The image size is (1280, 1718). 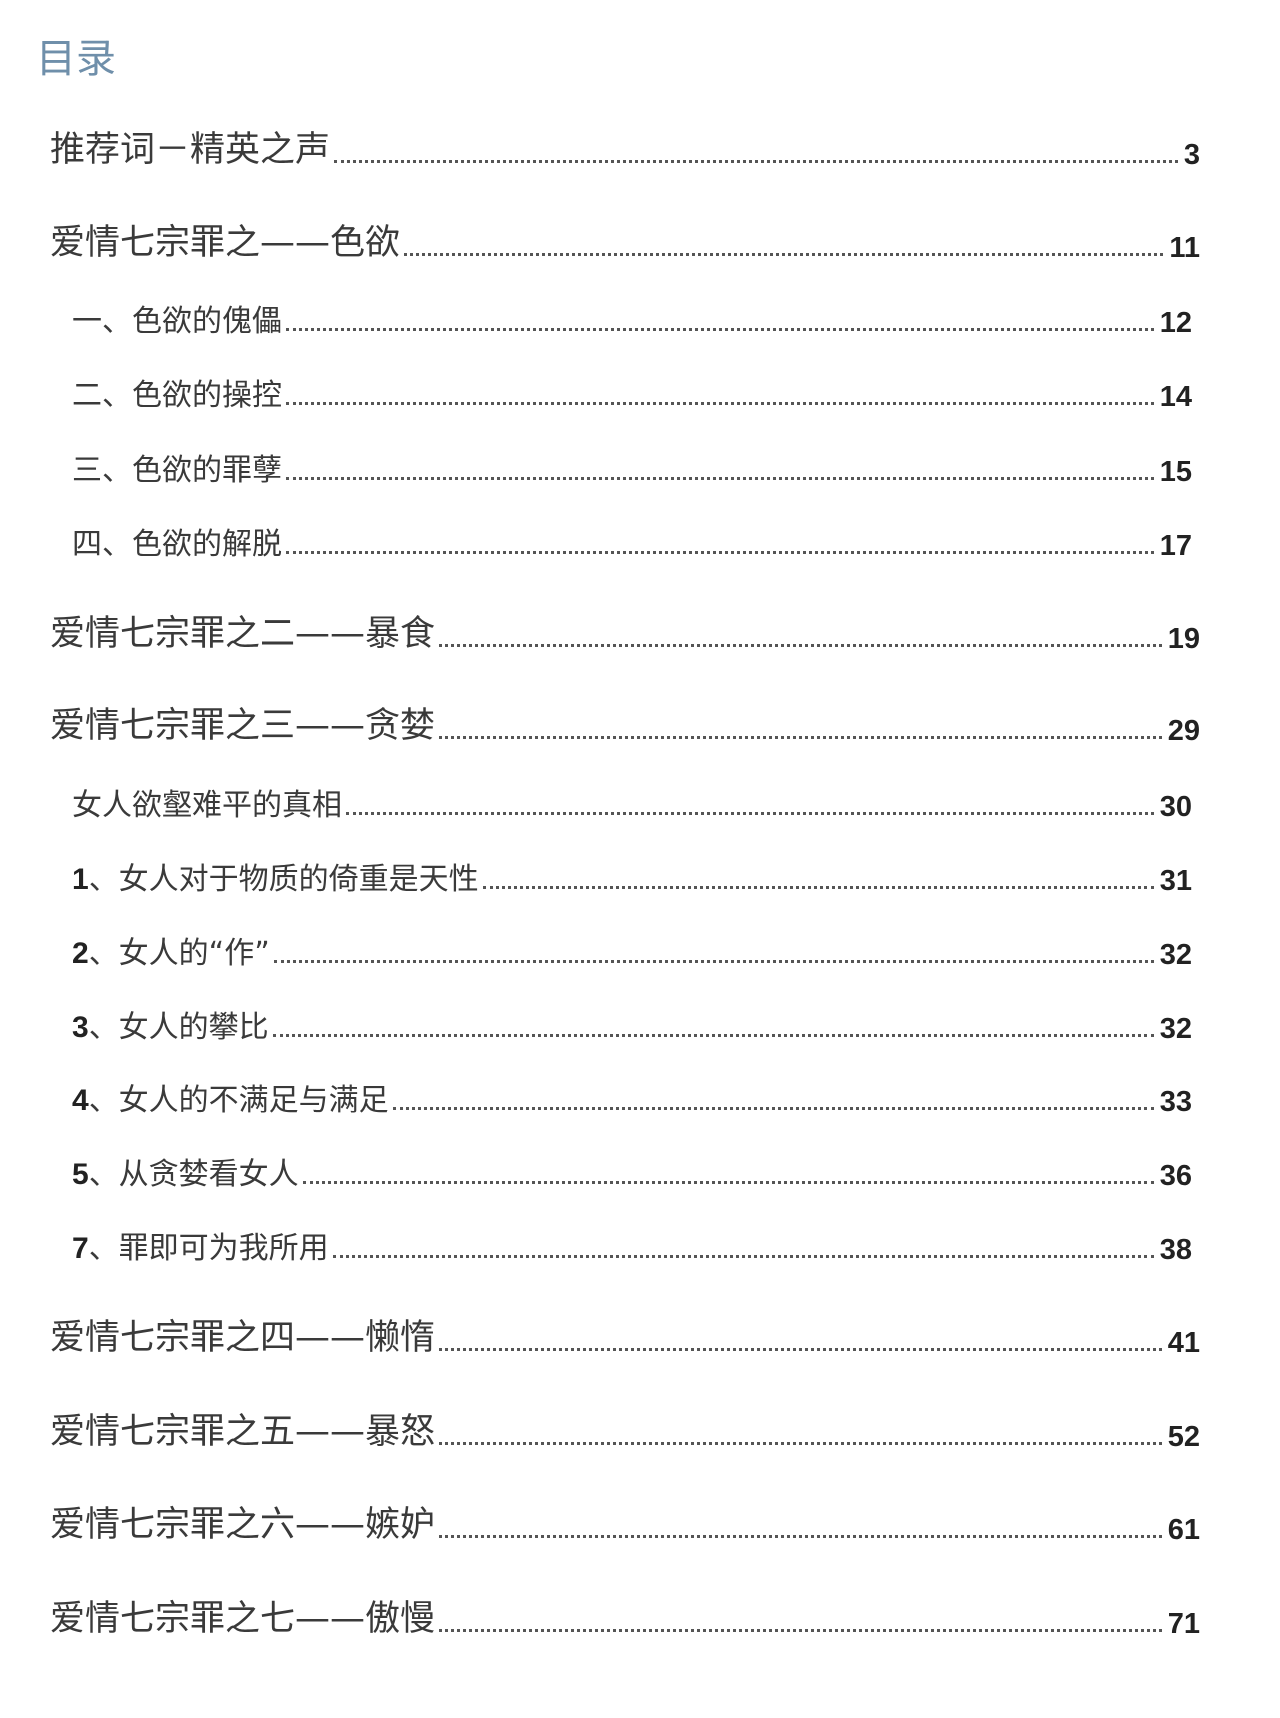 What do you see at coordinates (243, 1338) in the screenshot?
I see `toc-entry-text: 爱情七宗罪之四——懒惰` at bounding box center [243, 1338].